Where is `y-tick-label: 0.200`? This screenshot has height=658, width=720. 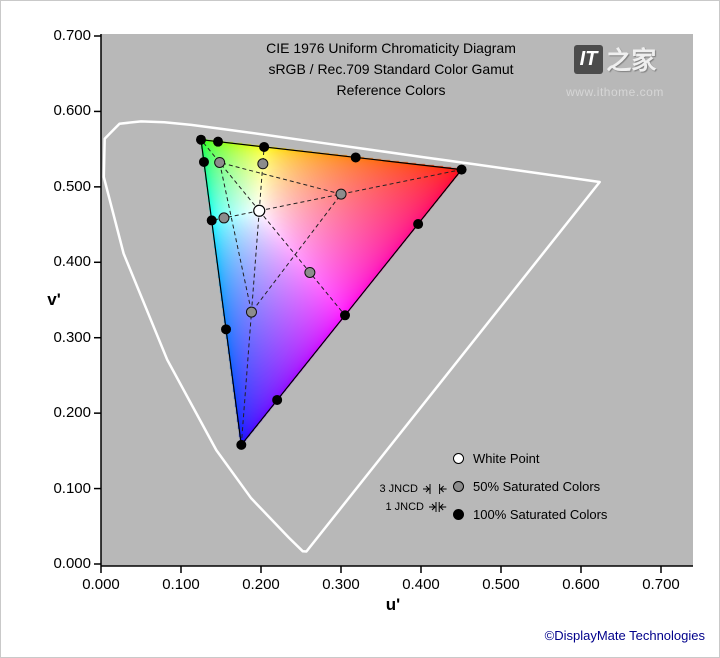
y-tick-label: 0.200 is located at coordinates (72, 413).